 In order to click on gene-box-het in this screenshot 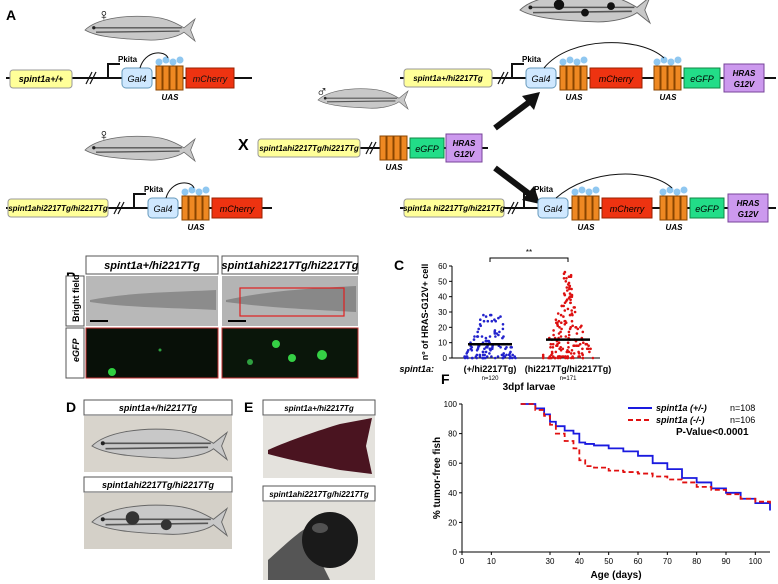, I will do `click(448, 78)`.